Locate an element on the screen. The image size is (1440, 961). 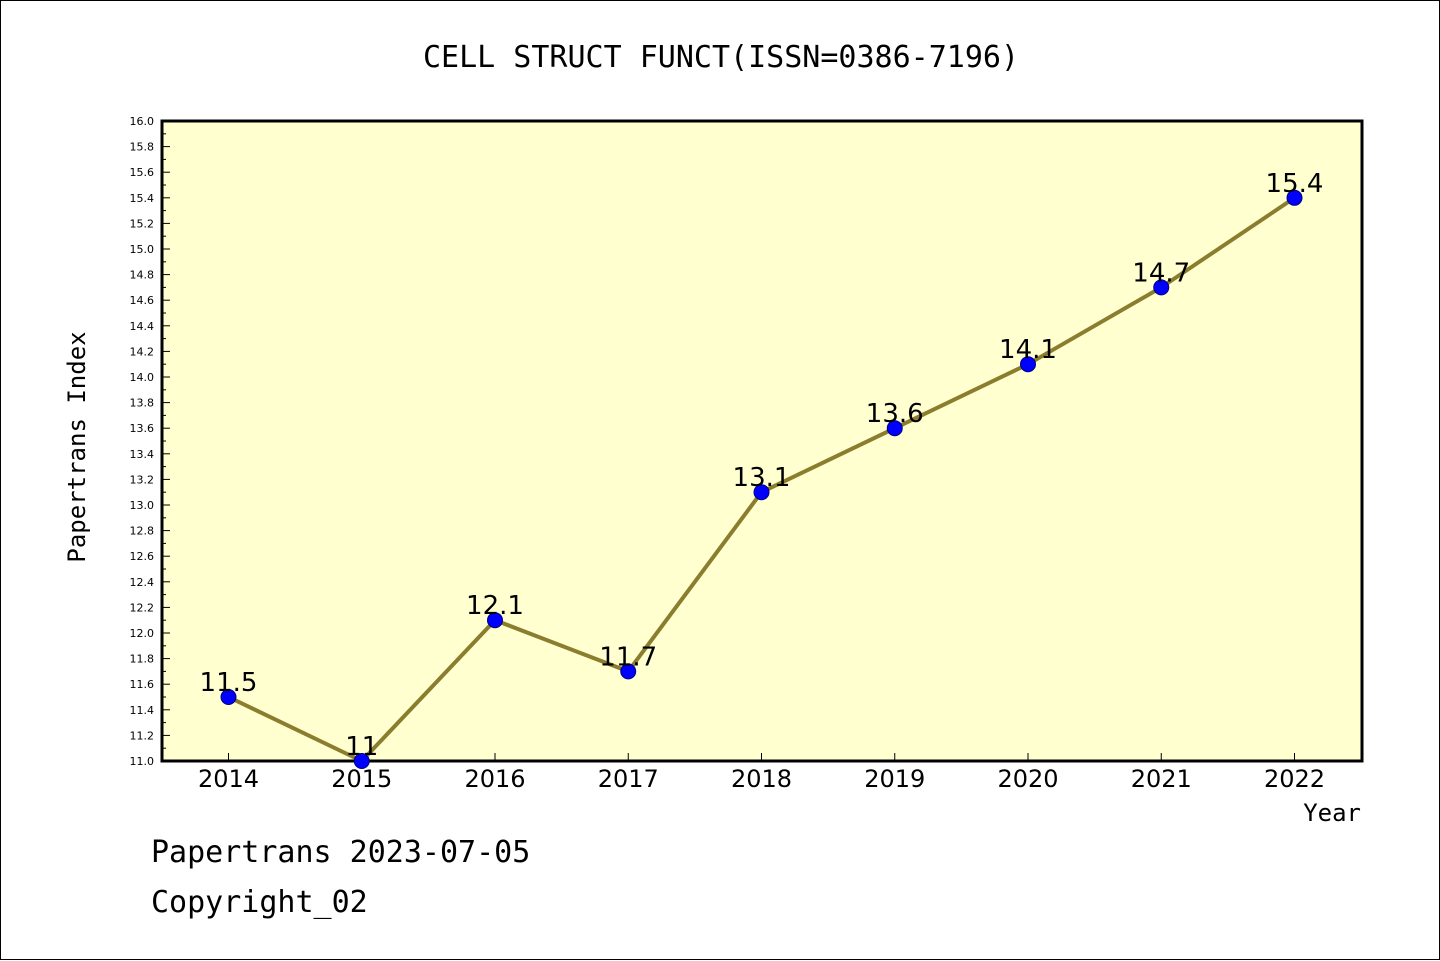
y-tick-label: 16.0 is located at coordinates (142, 121).